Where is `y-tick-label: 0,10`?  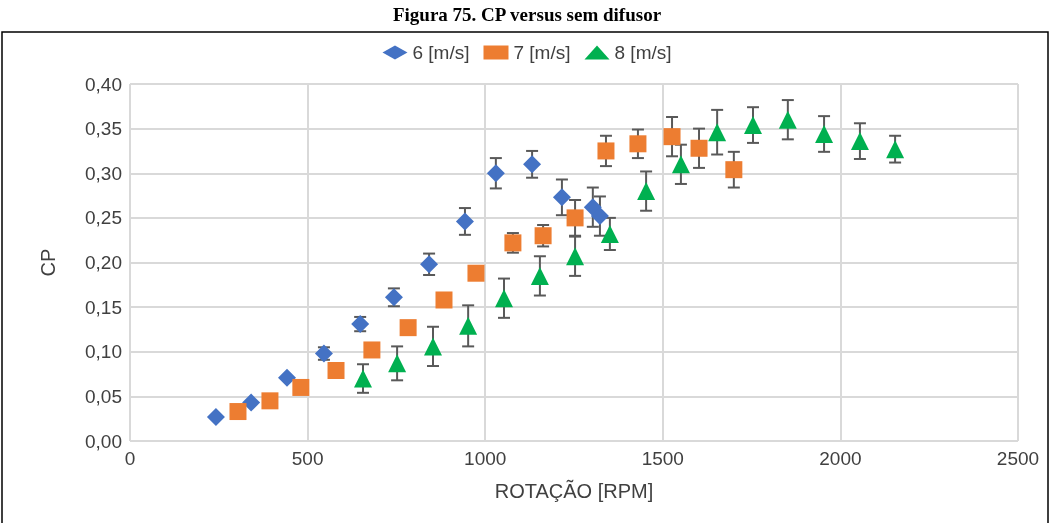 y-tick-label: 0,10 is located at coordinates (103, 352).